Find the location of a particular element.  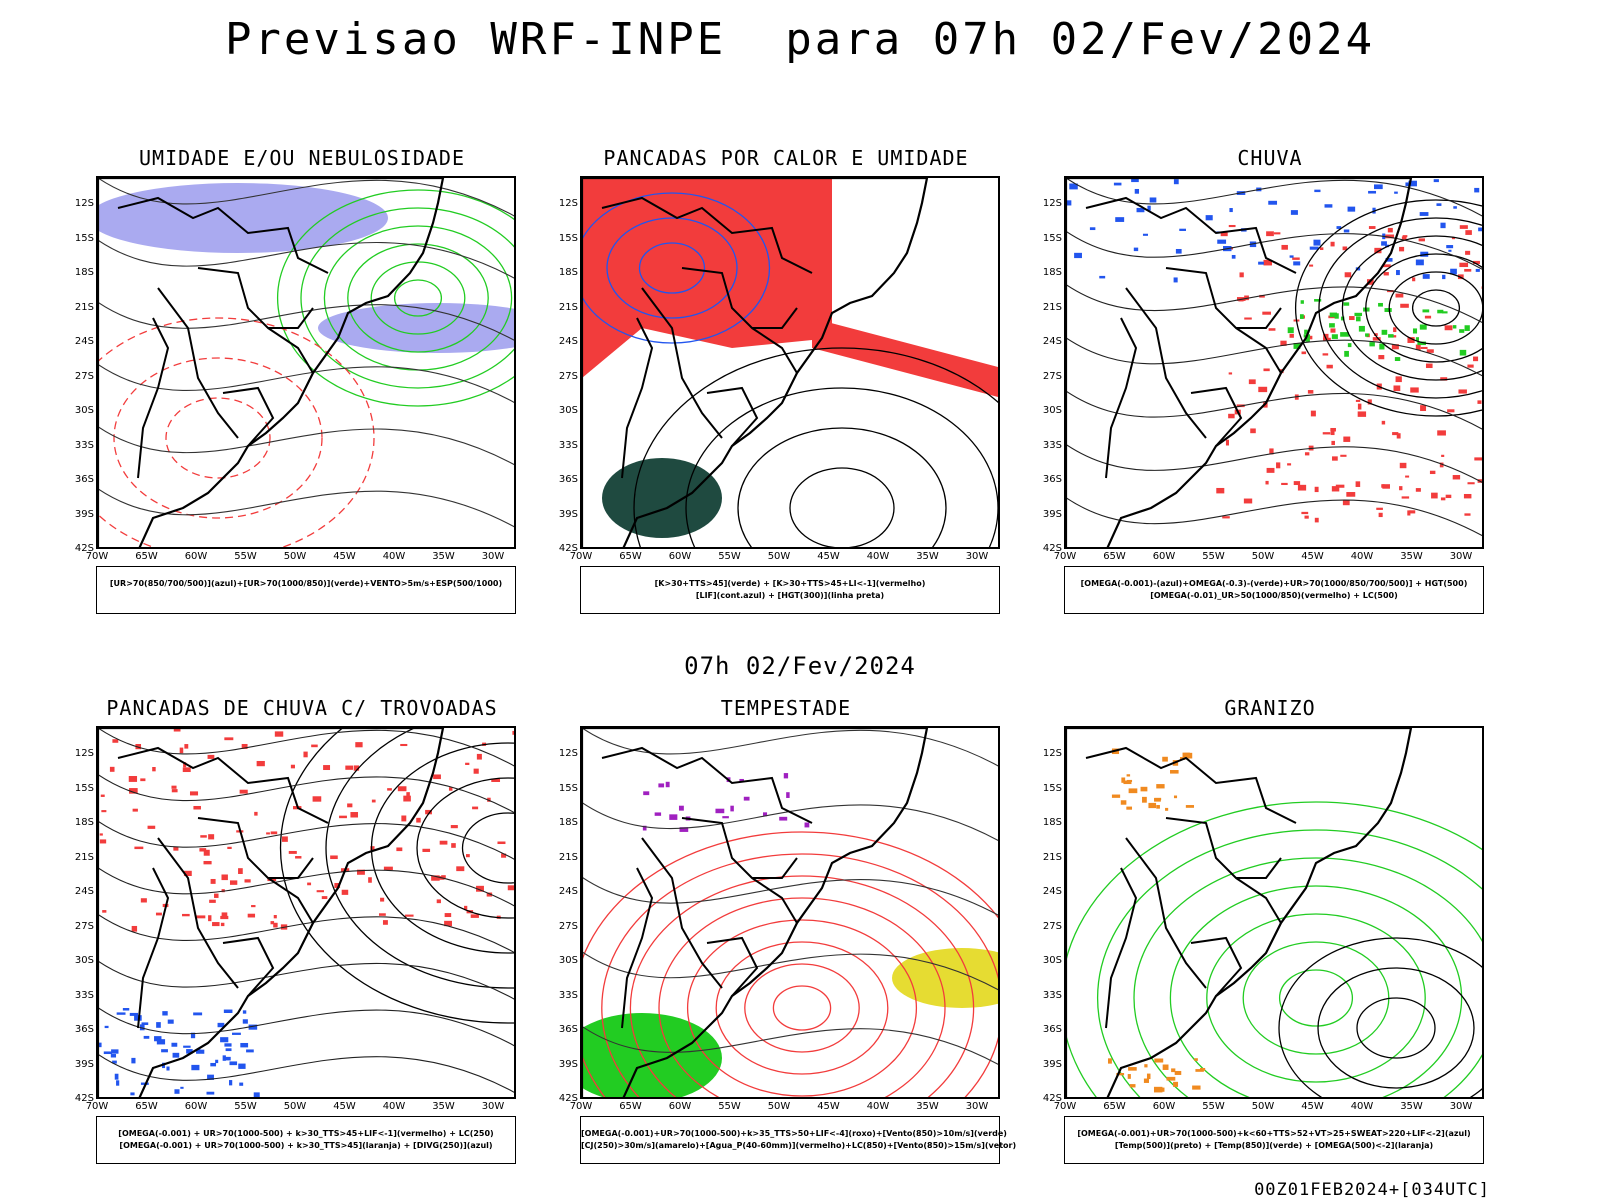

map-tempestade is located at coordinates (790, 912).